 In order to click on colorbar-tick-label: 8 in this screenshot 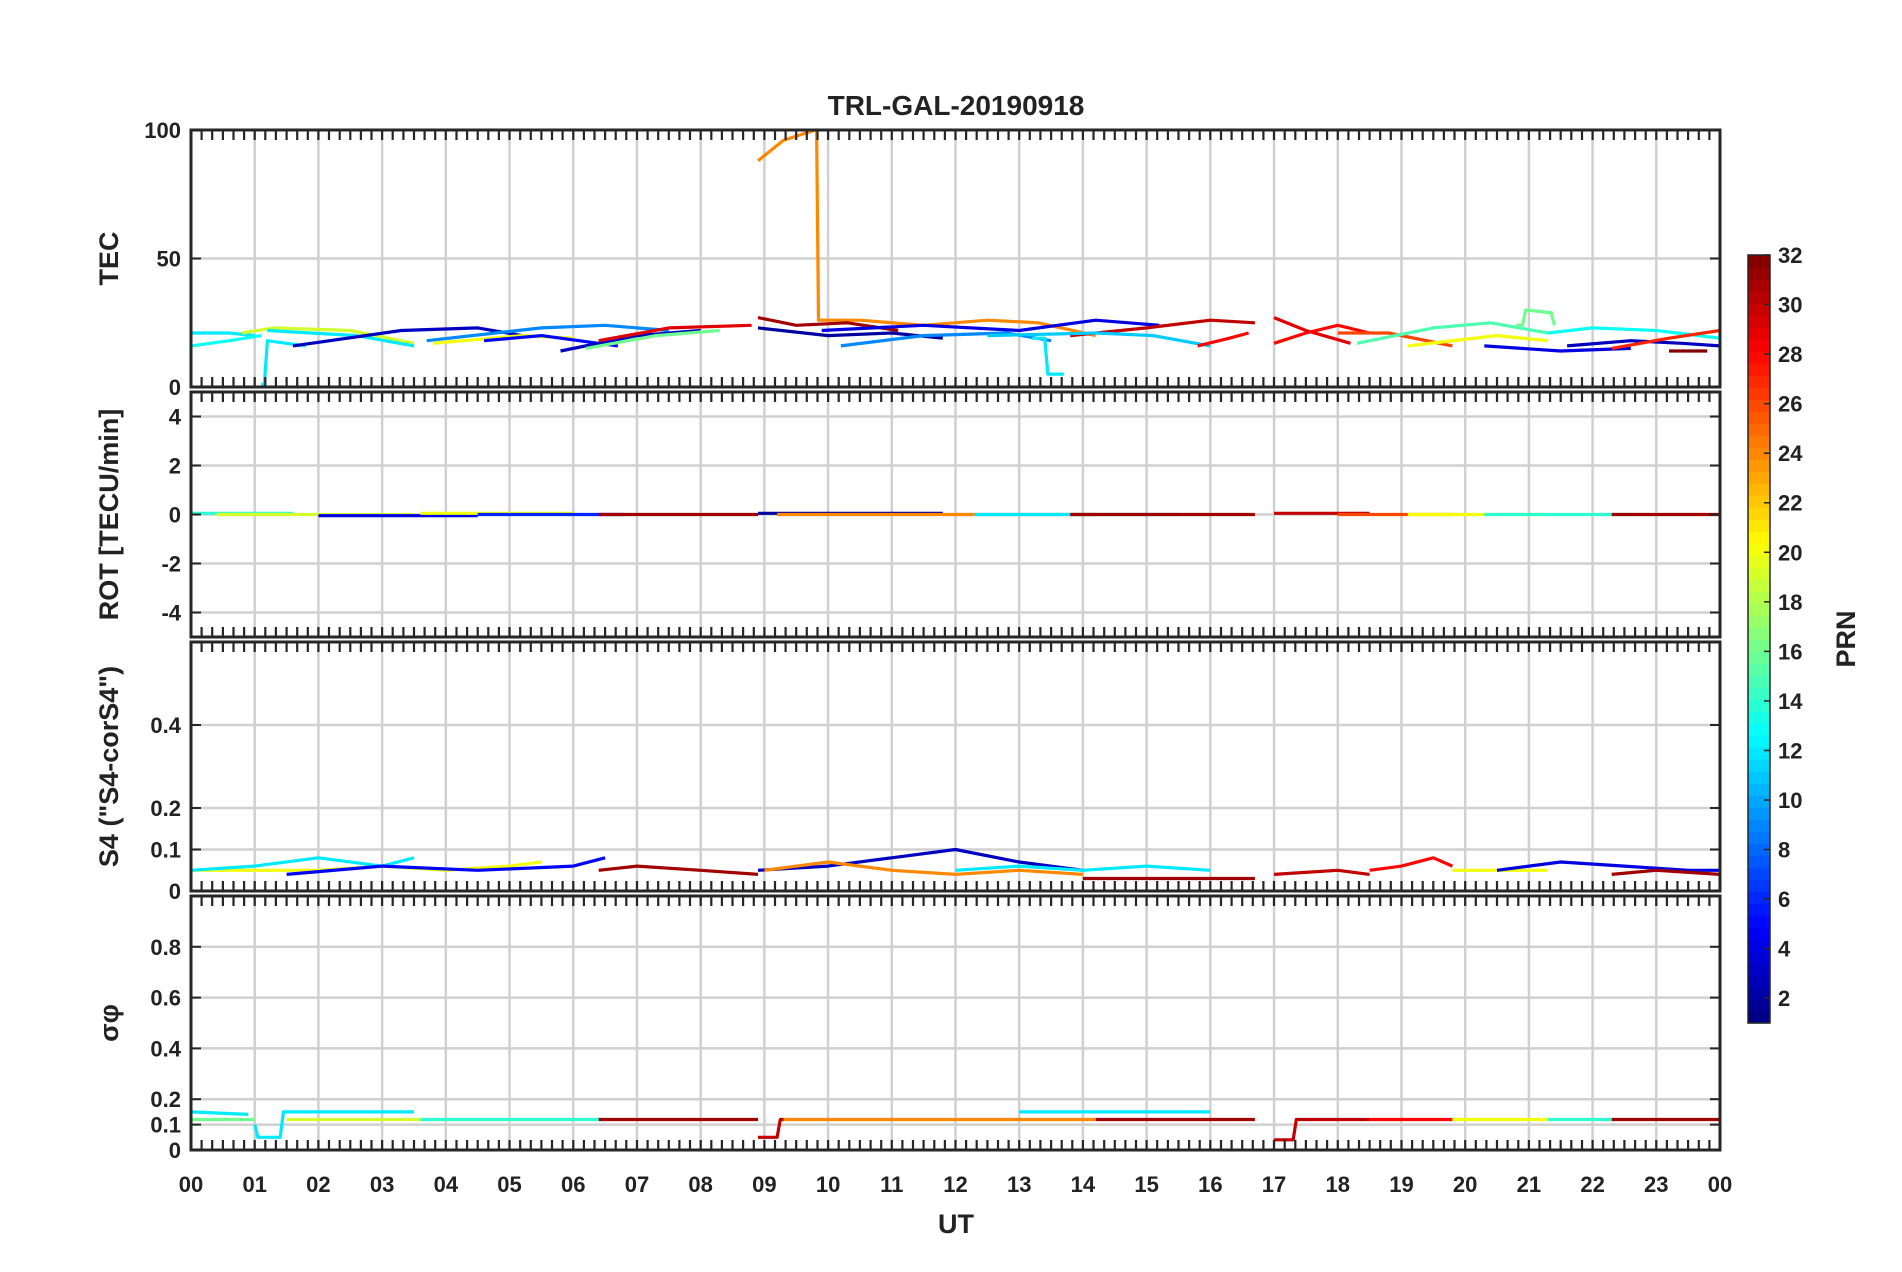, I will do `click(1784, 850)`.